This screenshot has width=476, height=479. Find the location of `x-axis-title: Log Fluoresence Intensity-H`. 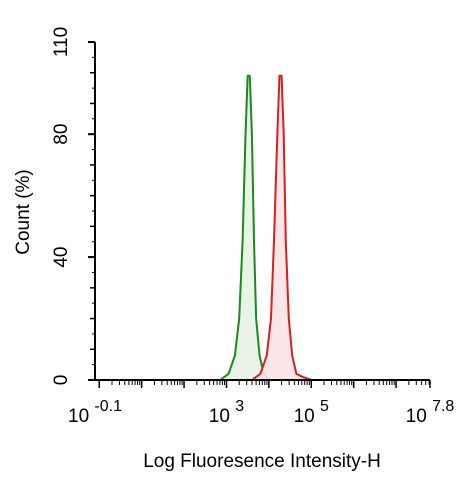

x-axis-title: Log Fluoresence Intensity-H is located at coordinates (262, 461).